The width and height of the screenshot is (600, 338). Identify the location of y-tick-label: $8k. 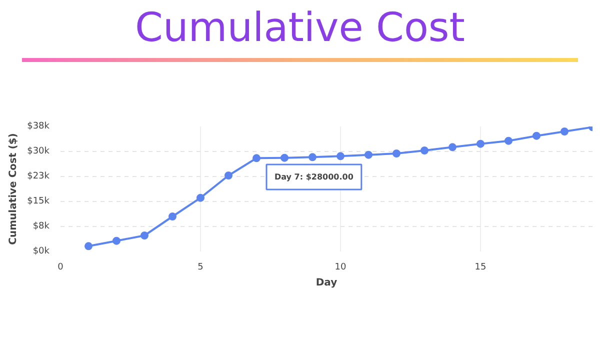
(41, 227).